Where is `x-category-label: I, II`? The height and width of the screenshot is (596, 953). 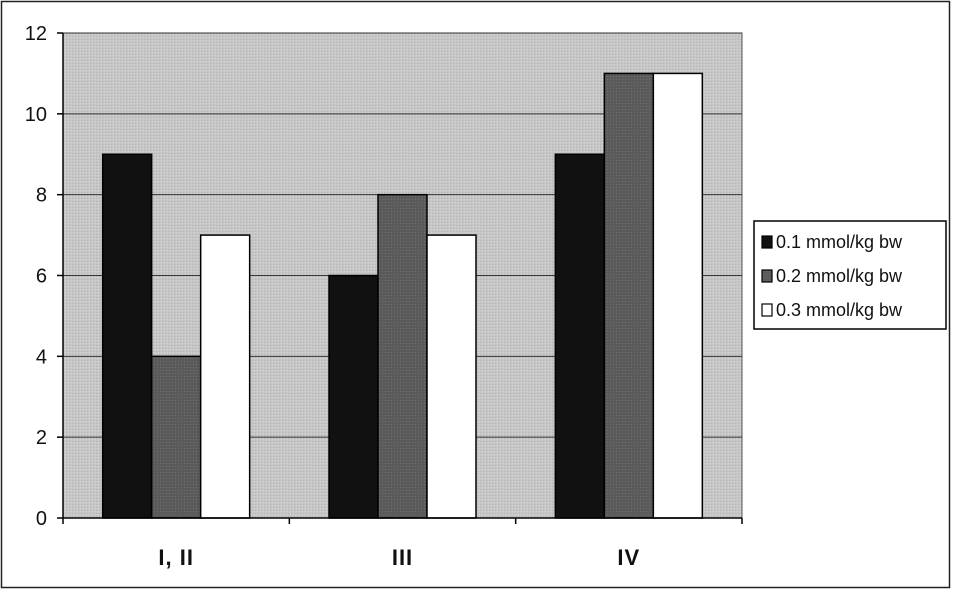
x-category-label: I, II is located at coordinates (176, 557).